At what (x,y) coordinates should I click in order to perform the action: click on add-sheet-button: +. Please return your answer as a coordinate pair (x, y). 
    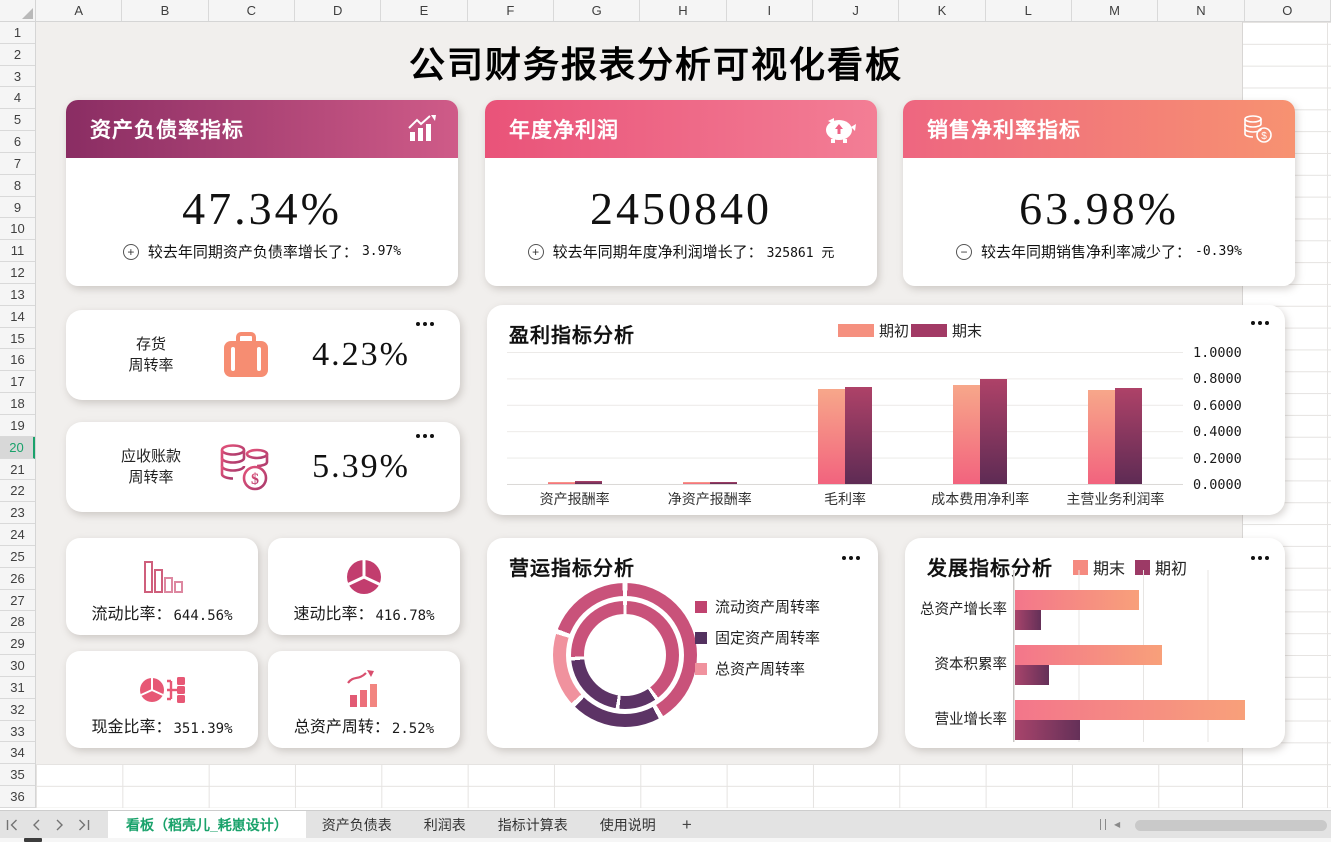
    Looking at the image, I should click on (686, 824).